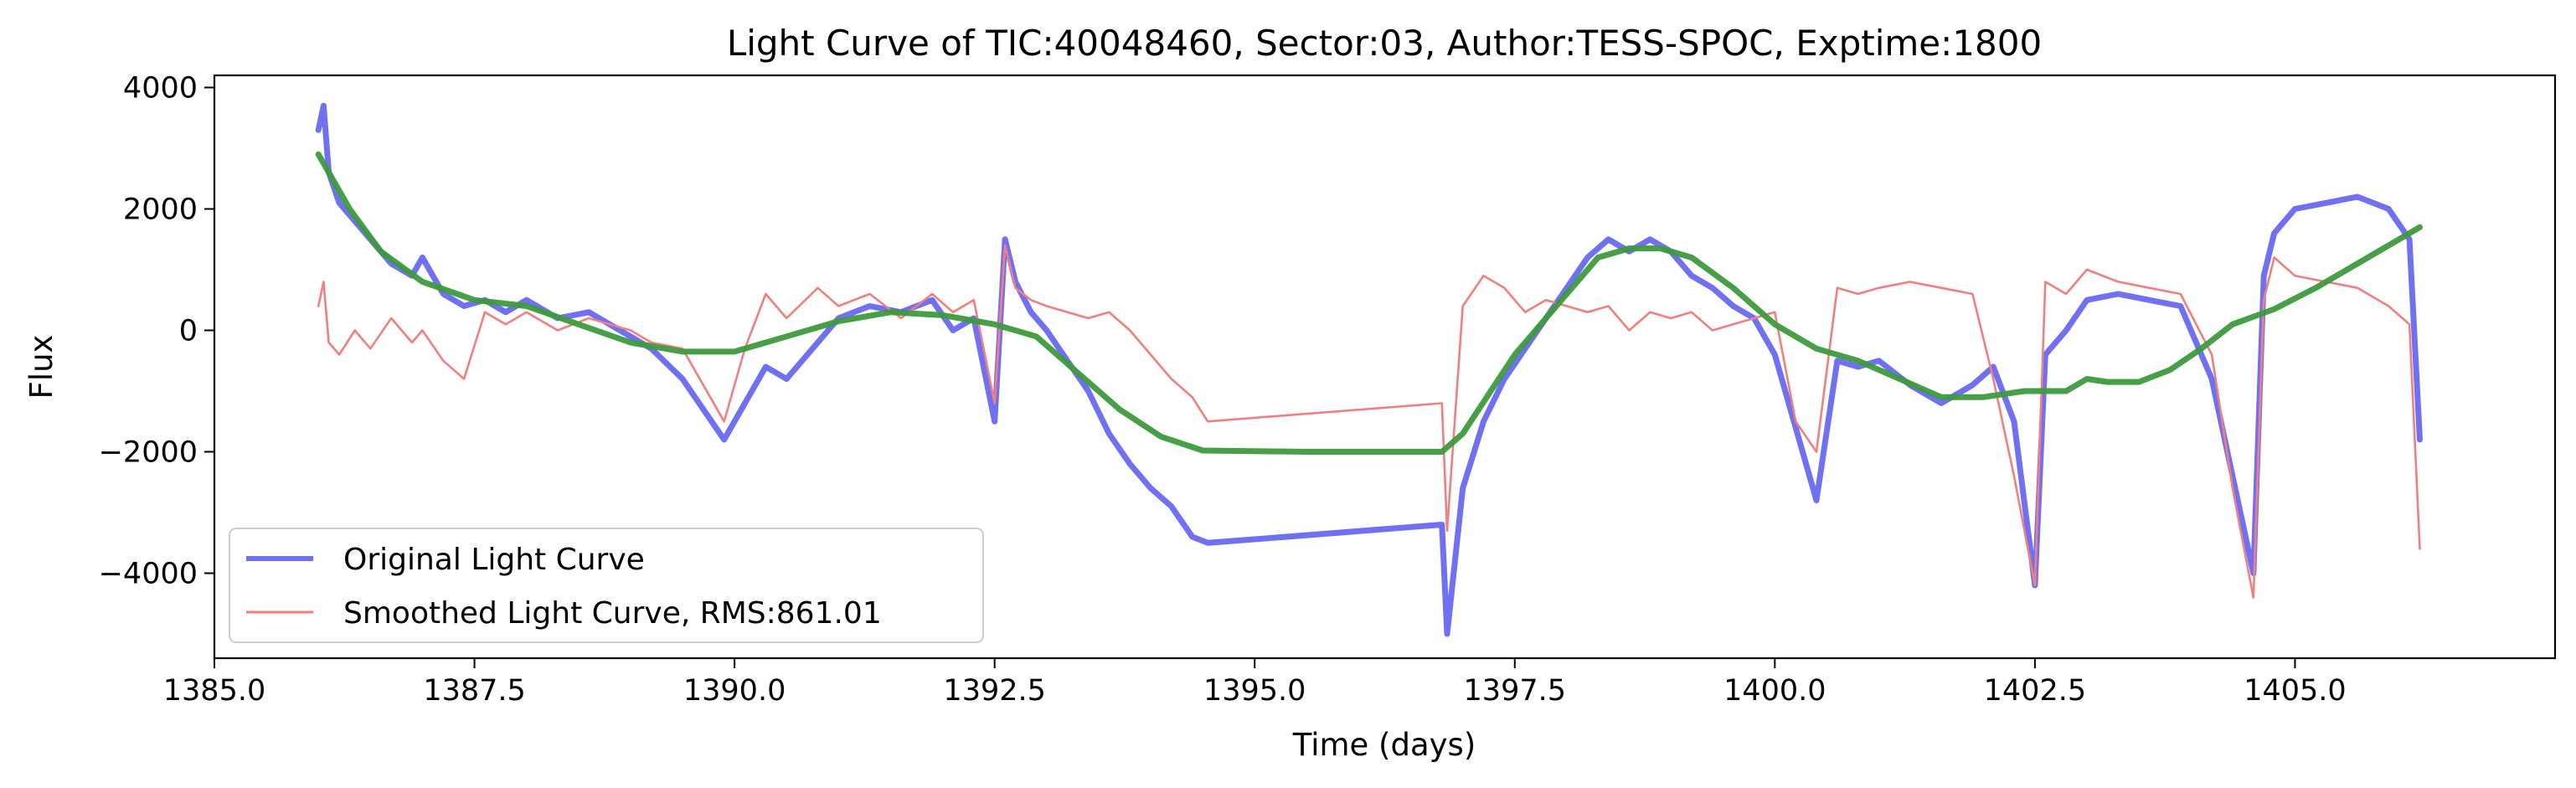 The image size is (2576, 788). Describe the element at coordinates (214, 691) in the screenshot. I see `x-tick-label: 1385.0` at that location.